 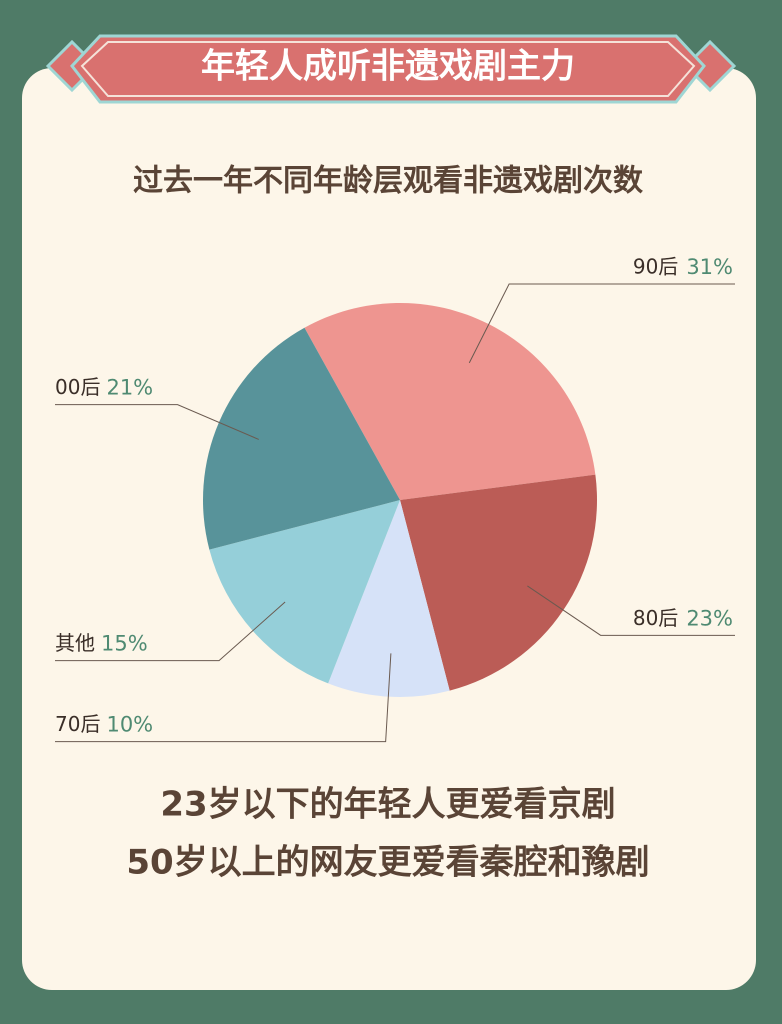 I want to click on banner-inner, so click(x=388, y=69).